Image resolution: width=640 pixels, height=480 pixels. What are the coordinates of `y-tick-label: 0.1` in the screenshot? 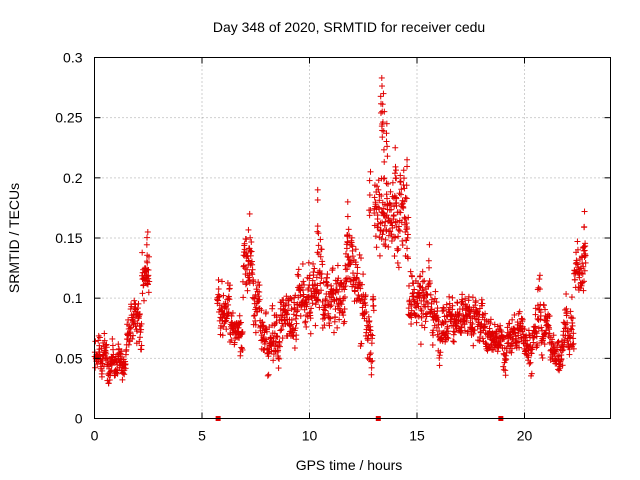 It's located at (73, 298).